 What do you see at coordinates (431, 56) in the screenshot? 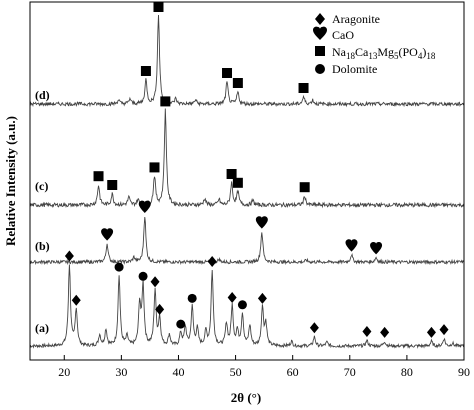
I see `formula-sub-18b: 18` at bounding box center [431, 56].